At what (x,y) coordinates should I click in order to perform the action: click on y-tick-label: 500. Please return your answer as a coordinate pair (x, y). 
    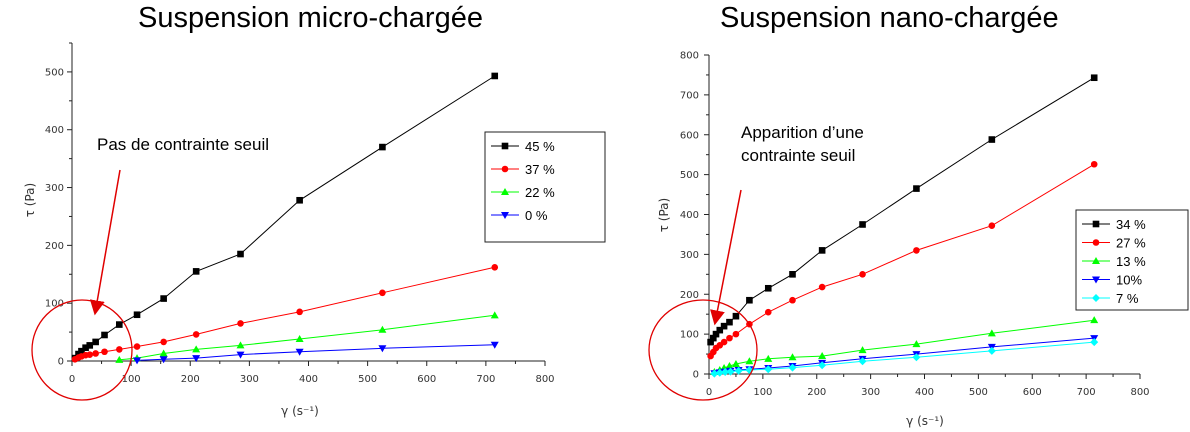
    Looking at the image, I should click on (689, 175).